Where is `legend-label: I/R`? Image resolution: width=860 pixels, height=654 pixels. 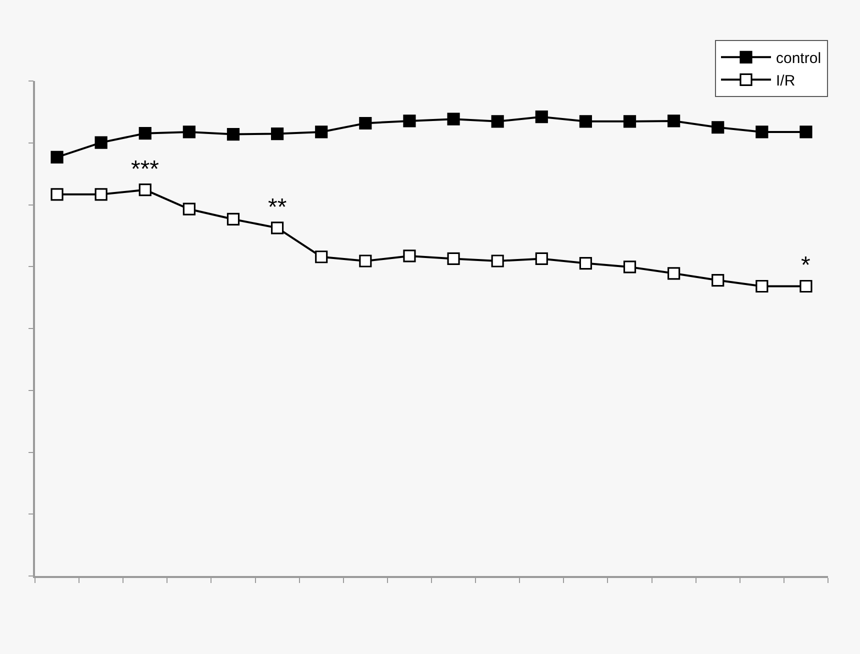 legend-label: I/R is located at coordinates (786, 81).